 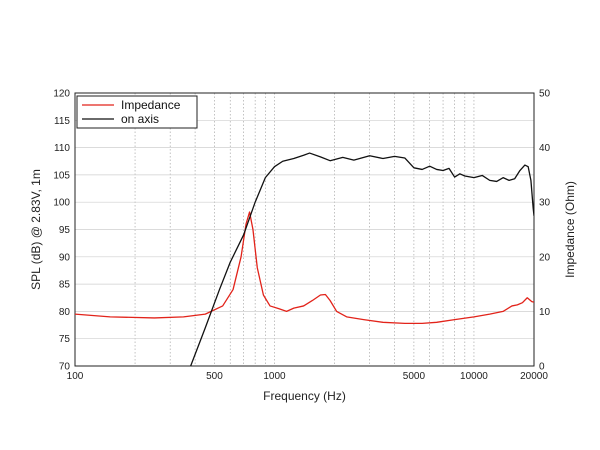 I want to click on y2-tick-label: 50, so click(x=545, y=94).